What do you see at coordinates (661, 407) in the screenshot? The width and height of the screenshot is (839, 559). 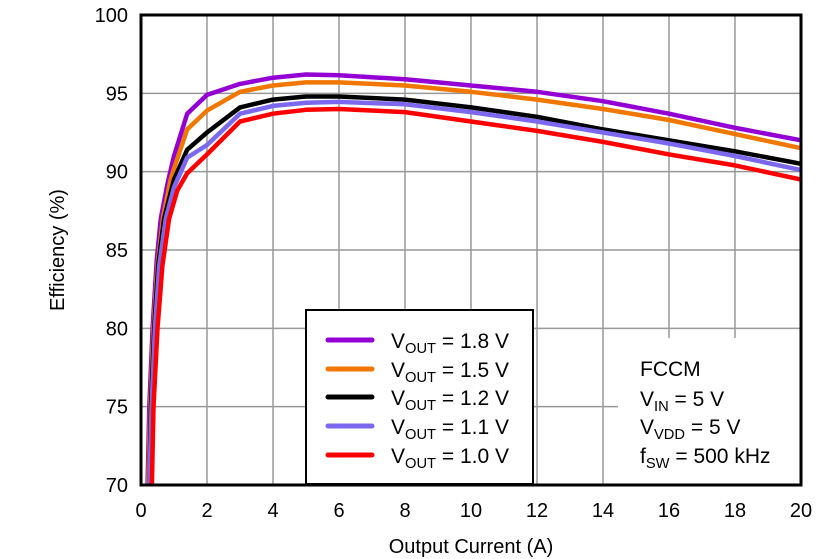 I see `label-subscript: IN` at bounding box center [661, 407].